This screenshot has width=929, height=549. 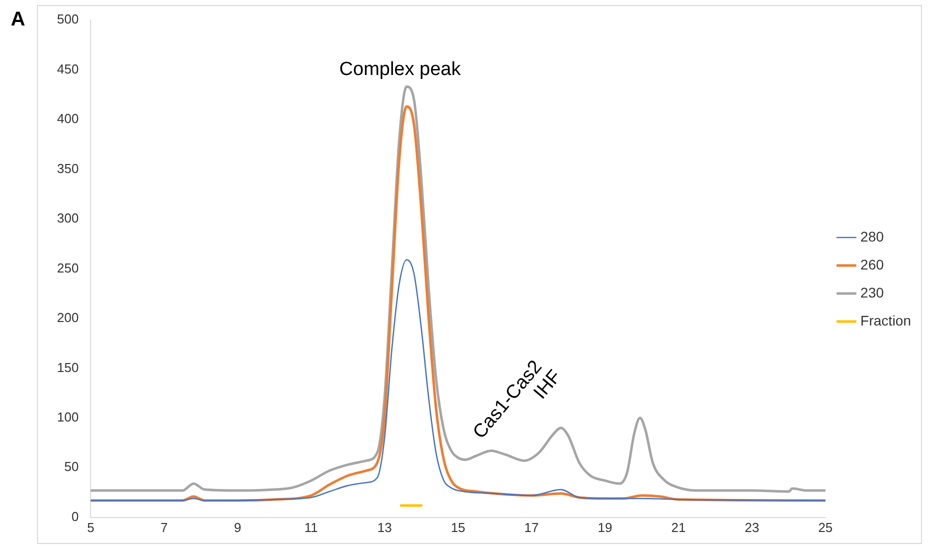 I want to click on y-tick-label: 400, so click(x=67, y=118).